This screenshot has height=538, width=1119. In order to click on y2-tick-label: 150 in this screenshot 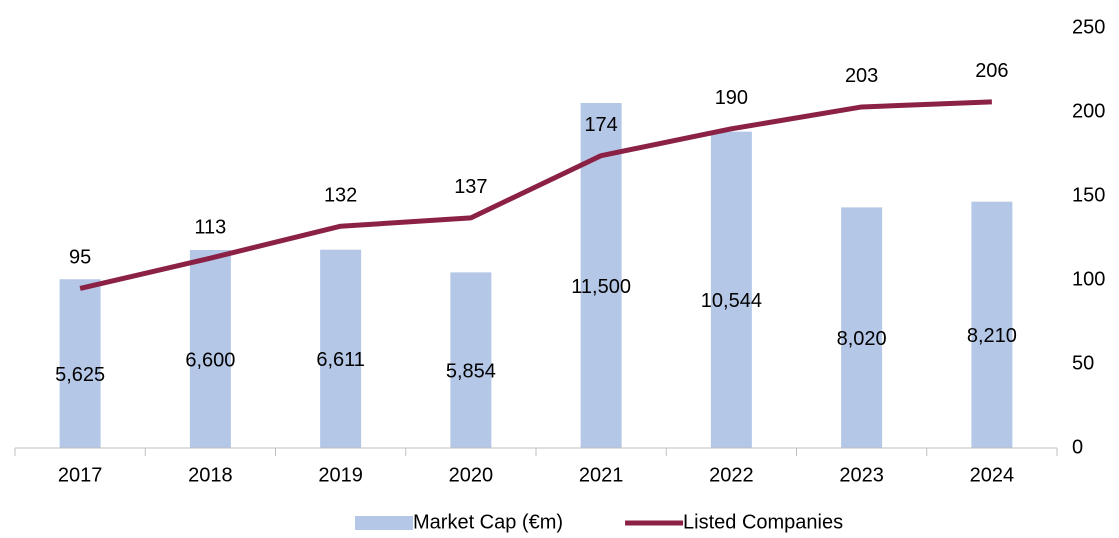, I will do `click(1088, 195)`.